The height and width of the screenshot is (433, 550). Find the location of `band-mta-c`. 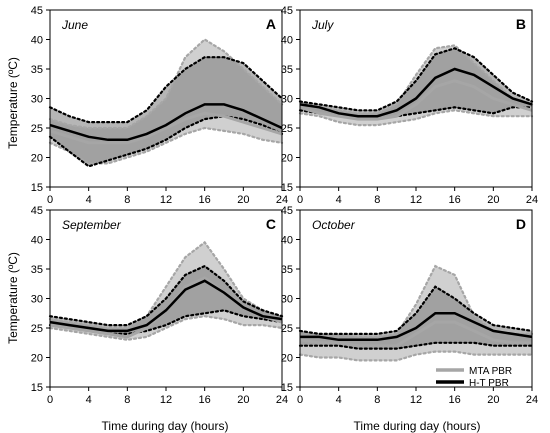

band-mta-c is located at coordinates (166, 291).